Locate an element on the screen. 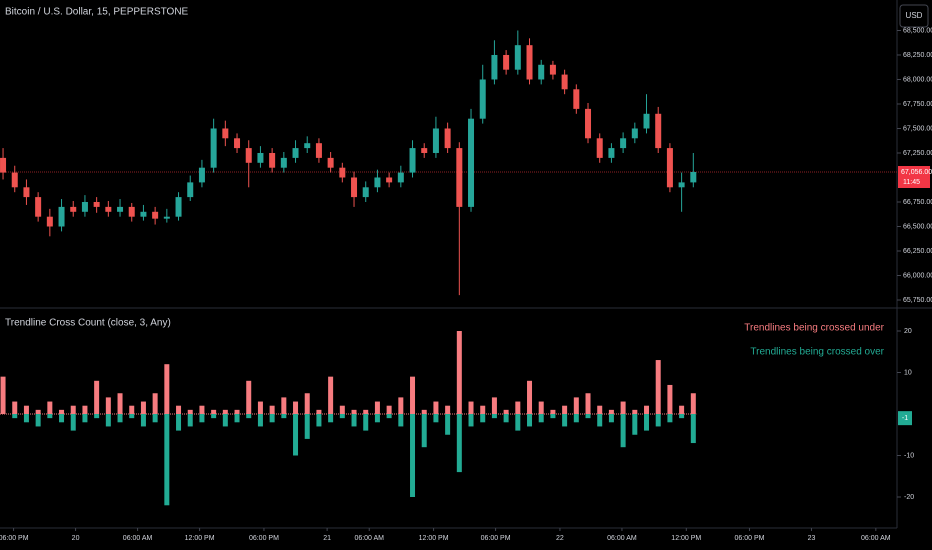  x-tick-label: 23 is located at coordinates (812, 538).